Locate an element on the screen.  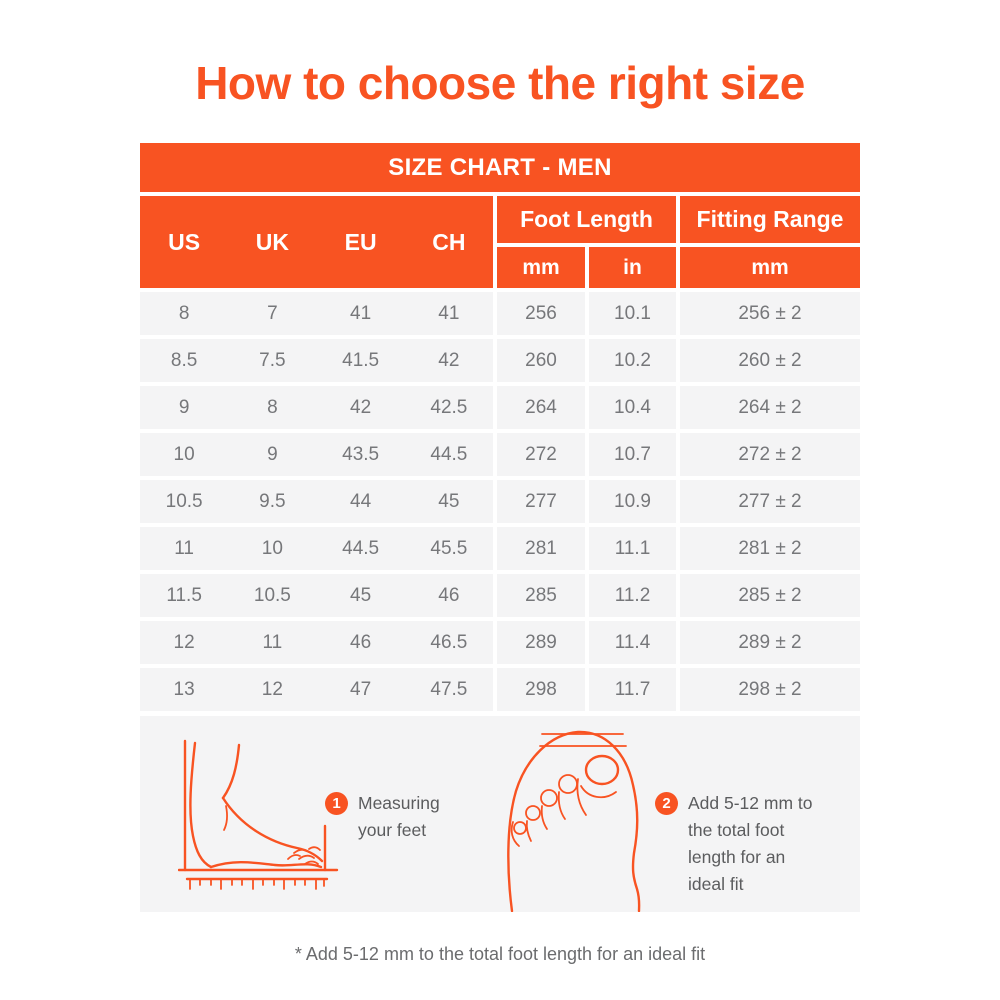
table-row-sizes: 11.5 10.5 45 46 is located at coordinates (316, 595).